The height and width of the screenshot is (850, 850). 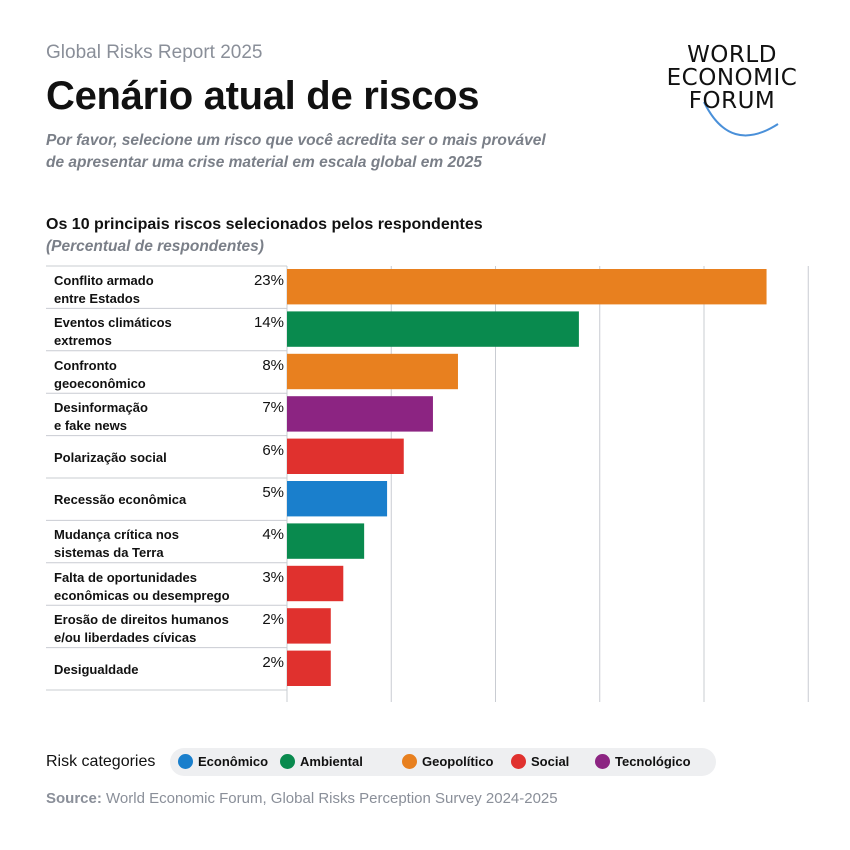 I want to click on logo-line-3: FORUM, so click(x=732, y=101).